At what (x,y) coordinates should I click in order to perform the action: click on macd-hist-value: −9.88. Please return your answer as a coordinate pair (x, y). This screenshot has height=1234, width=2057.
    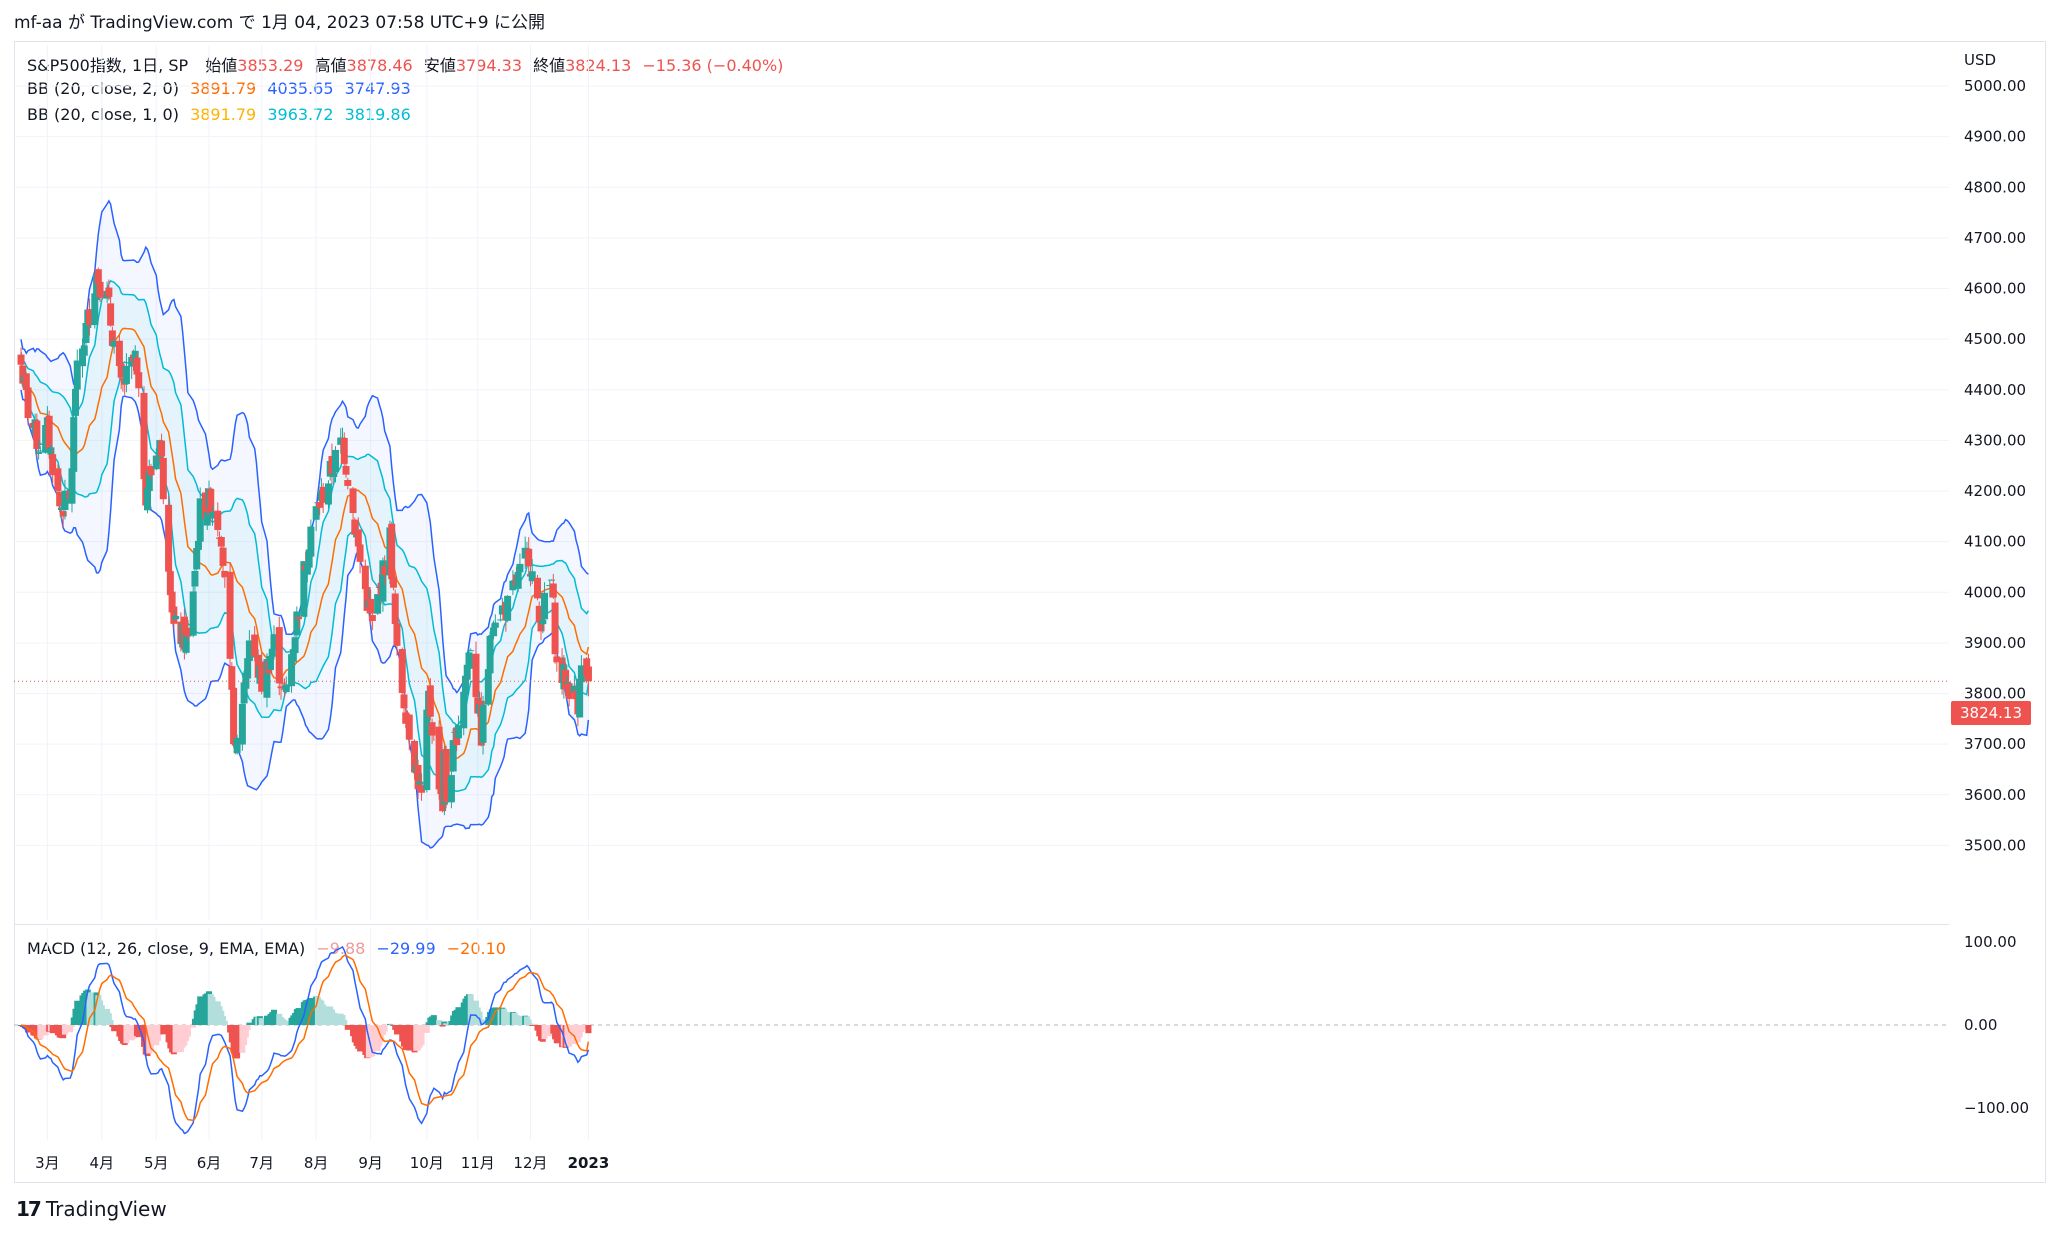
    Looking at the image, I should click on (341, 948).